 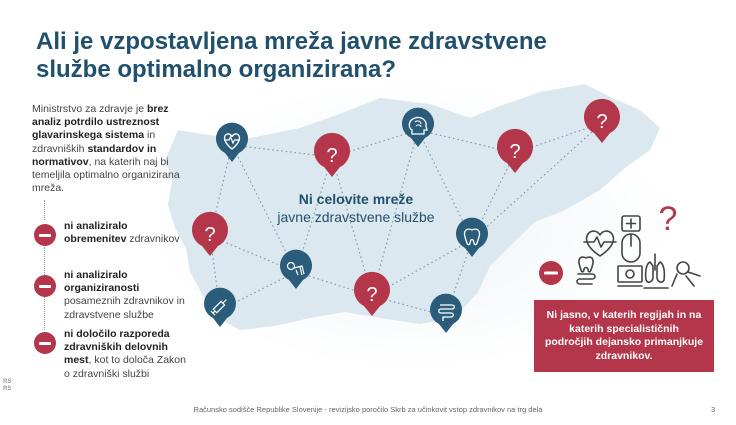 I want to click on syringe-icon, so click(x=220, y=307).